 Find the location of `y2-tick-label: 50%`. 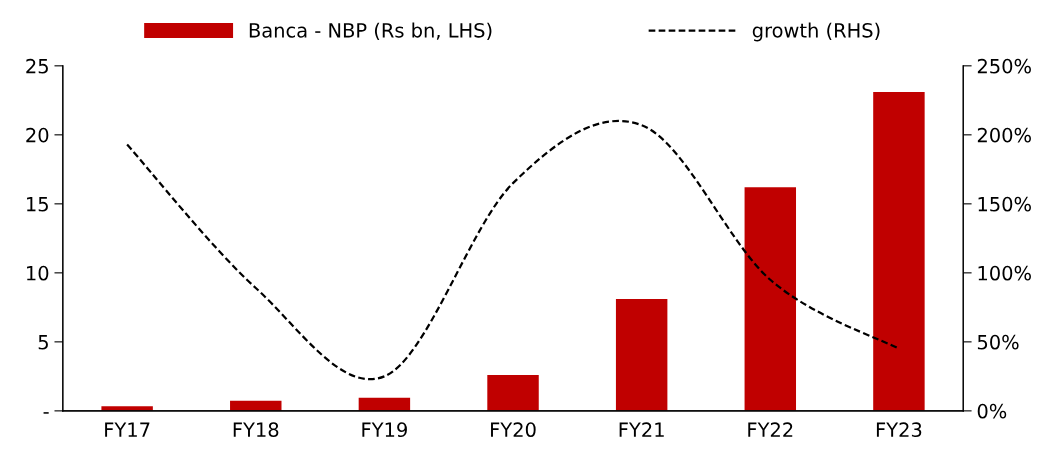

y2-tick-label: 50% is located at coordinates (998, 342).